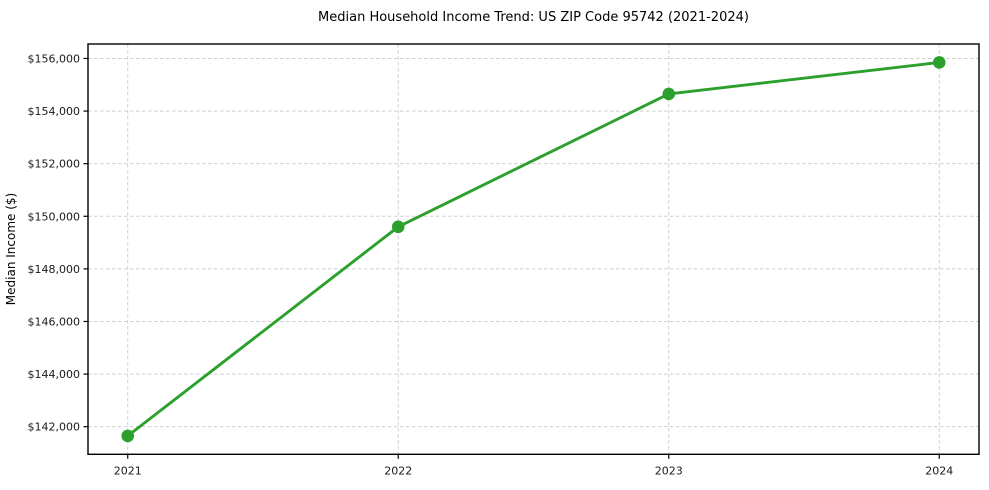 Image resolution: width=989 pixels, height=490 pixels. I want to click on x-tick-label: 2023, so click(669, 470).